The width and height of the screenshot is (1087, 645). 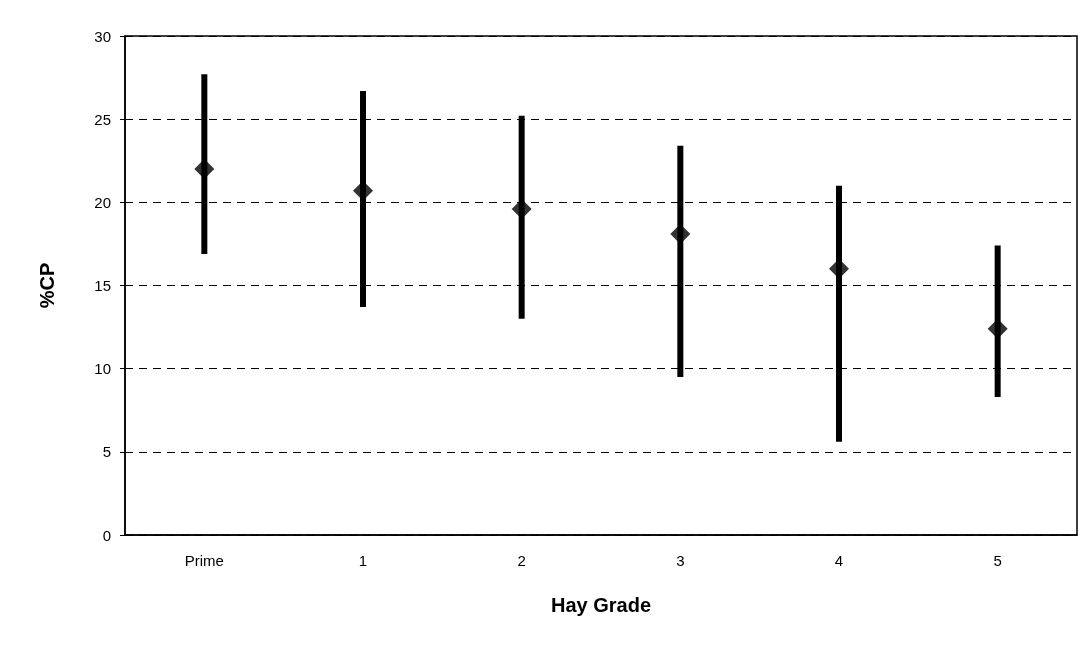 I want to click on y-tick-label: 15, so click(x=102, y=285).